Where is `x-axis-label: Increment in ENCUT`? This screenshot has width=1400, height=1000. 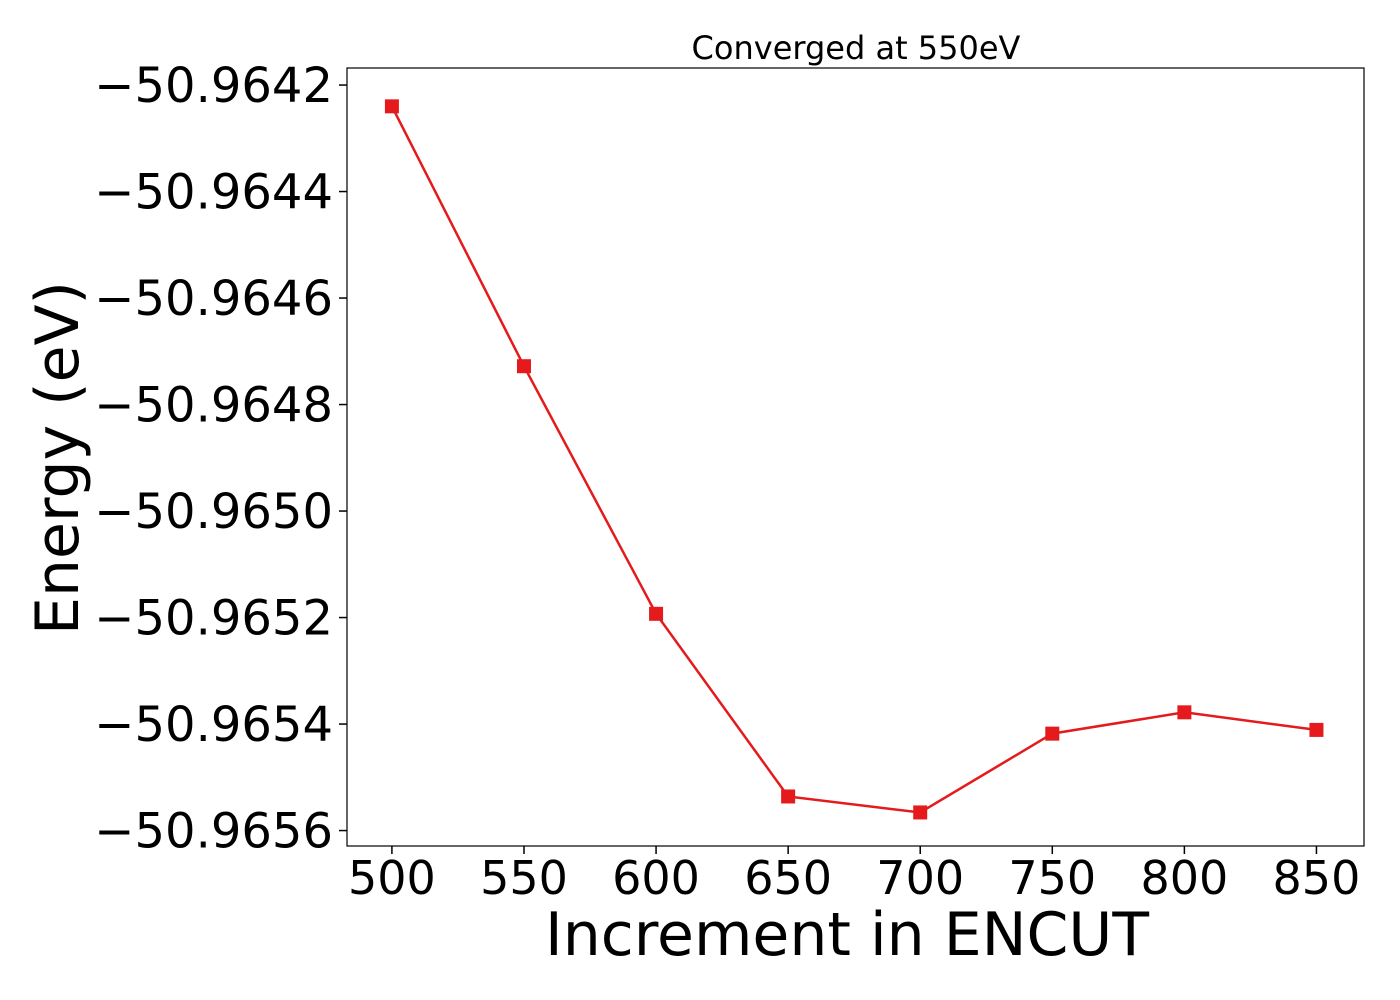
x-axis-label: Increment in ENCUT is located at coordinates (847, 935).